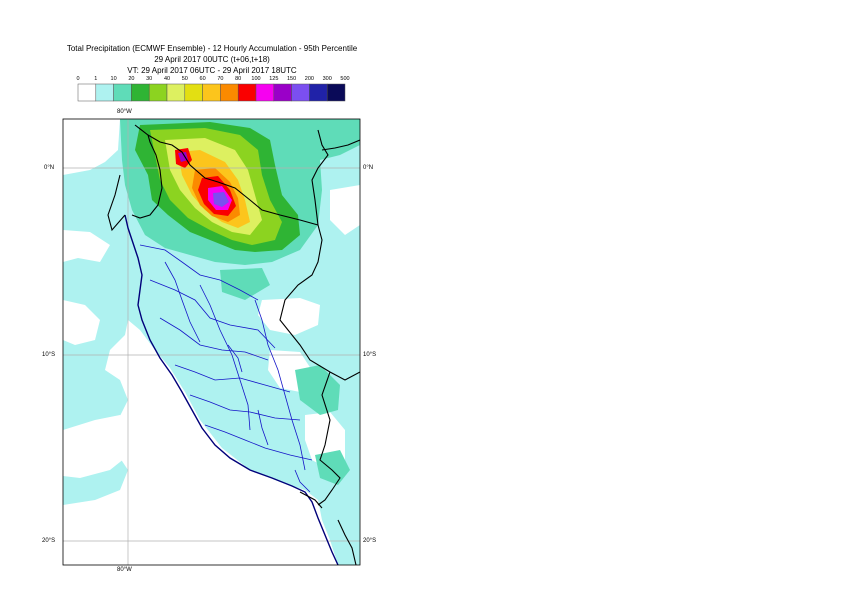 The width and height of the screenshot is (842, 596). Describe the element at coordinates (124, 570) in the screenshot. I see `lon-label-bottom: 80°W` at that location.